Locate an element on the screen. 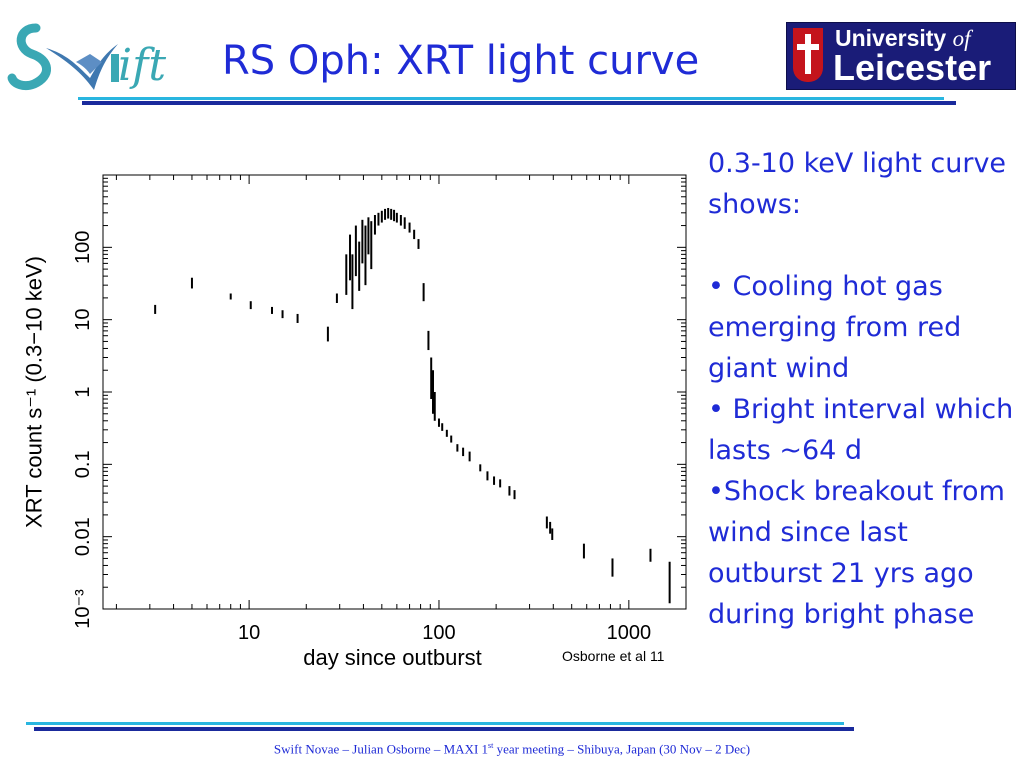 Image resolution: width=1024 pixels, height=768 pixels. swift-logo-text: ift is located at coordinates (142, 65).